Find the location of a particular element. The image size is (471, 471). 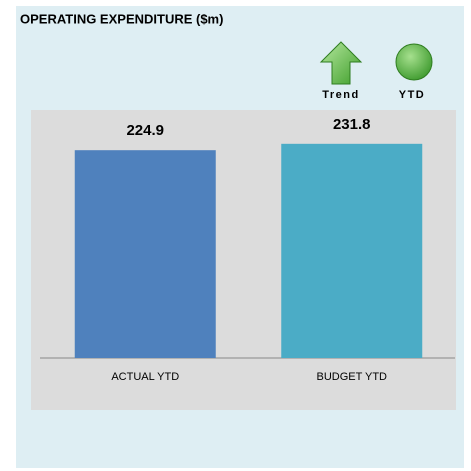

chart-title: OPERATING EXPENDITURE ($m) is located at coordinates (121, 18).